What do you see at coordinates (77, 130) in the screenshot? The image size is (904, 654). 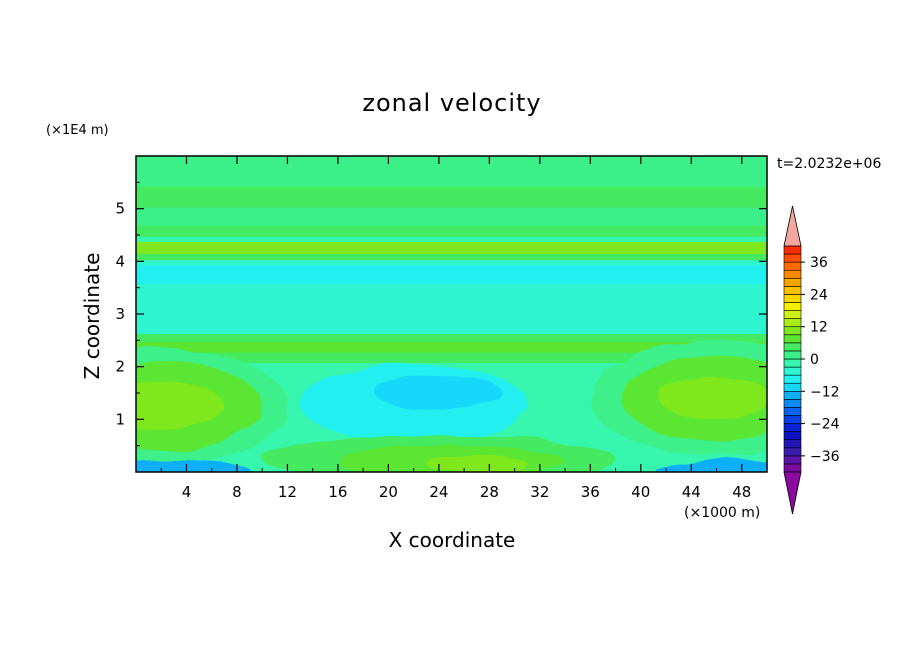 I see `y-unit-label: (×1E4 m)` at bounding box center [77, 130].